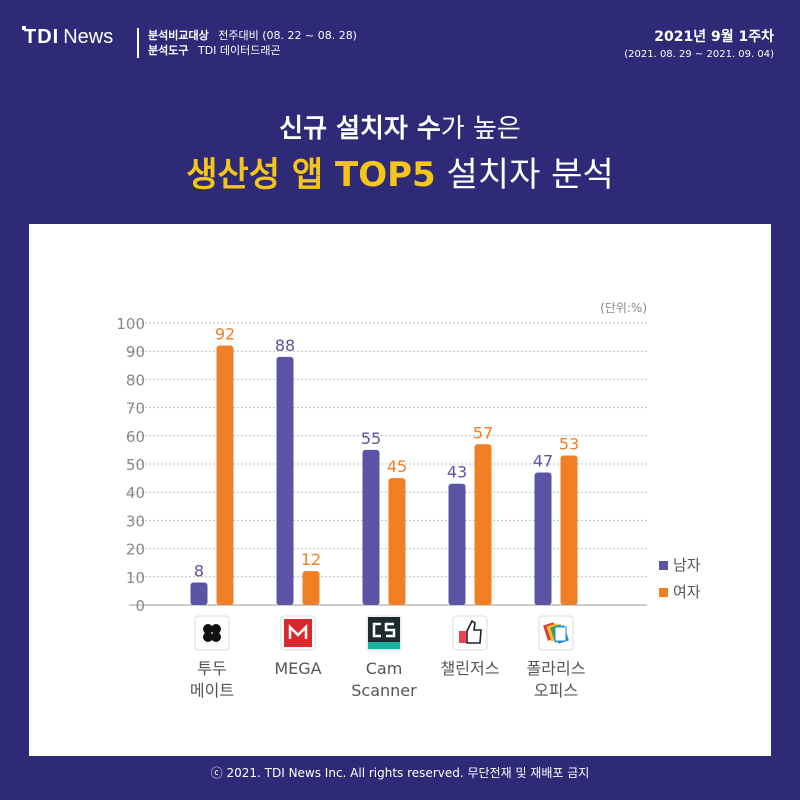 This screenshot has width=800, height=800. Describe the element at coordinates (687, 565) in the screenshot. I see `legend-label: 남자` at that location.